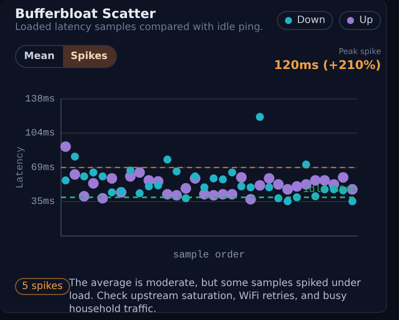 This screenshot has width=399, height=320. What do you see at coordinates (89, 56) in the screenshot?
I see `text: Spikes` at bounding box center [89, 56].